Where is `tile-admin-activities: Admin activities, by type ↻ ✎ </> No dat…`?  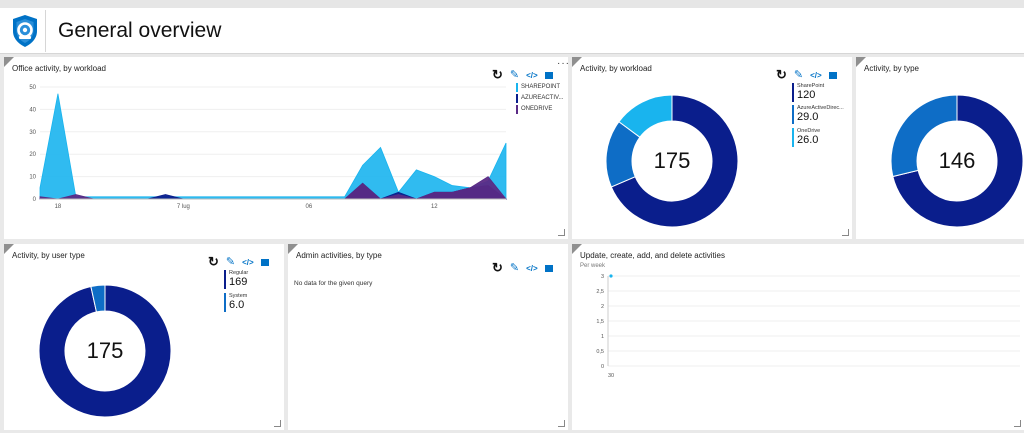
tile-admin-activities: Admin activities, by type ↻ ✎ </> No dat… is located at coordinates (428, 337).